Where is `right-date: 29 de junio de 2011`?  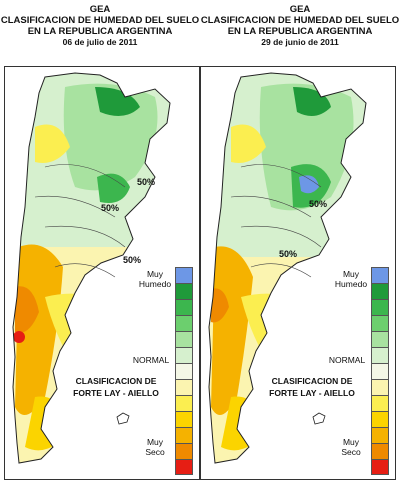 right-date: 29 de junio de 2011 is located at coordinates (300, 42).